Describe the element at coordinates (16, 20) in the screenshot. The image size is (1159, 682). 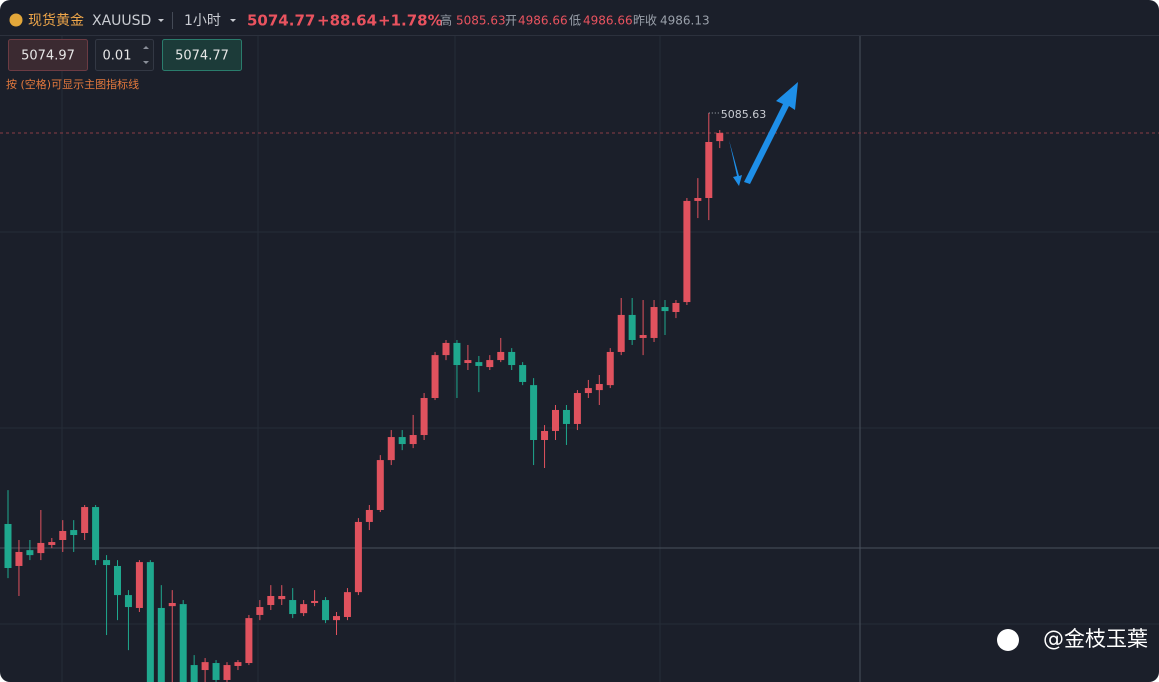
I see `gold-icon` at that location.